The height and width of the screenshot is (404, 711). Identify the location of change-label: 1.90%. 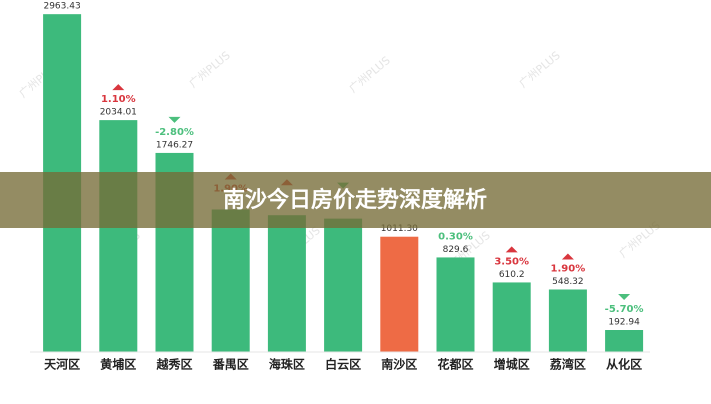
(568, 268).